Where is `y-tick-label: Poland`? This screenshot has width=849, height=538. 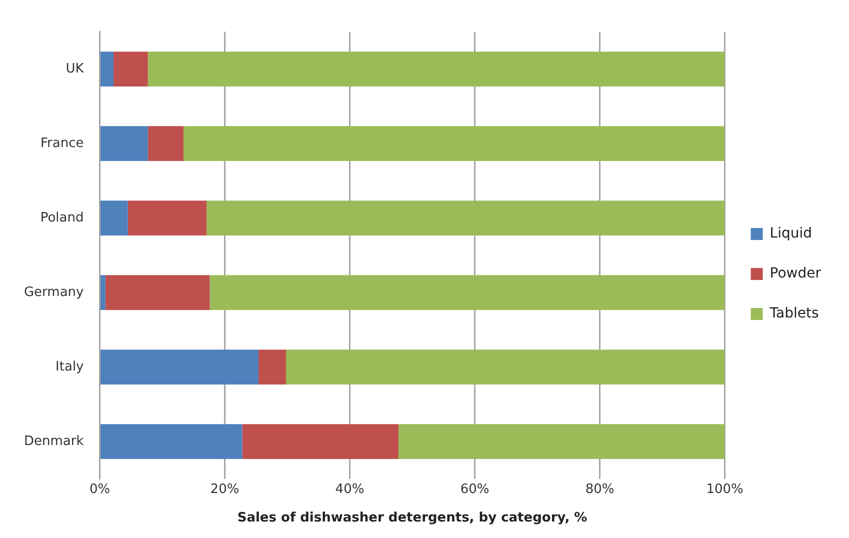
y-tick-label: Poland is located at coordinates (62, 218).